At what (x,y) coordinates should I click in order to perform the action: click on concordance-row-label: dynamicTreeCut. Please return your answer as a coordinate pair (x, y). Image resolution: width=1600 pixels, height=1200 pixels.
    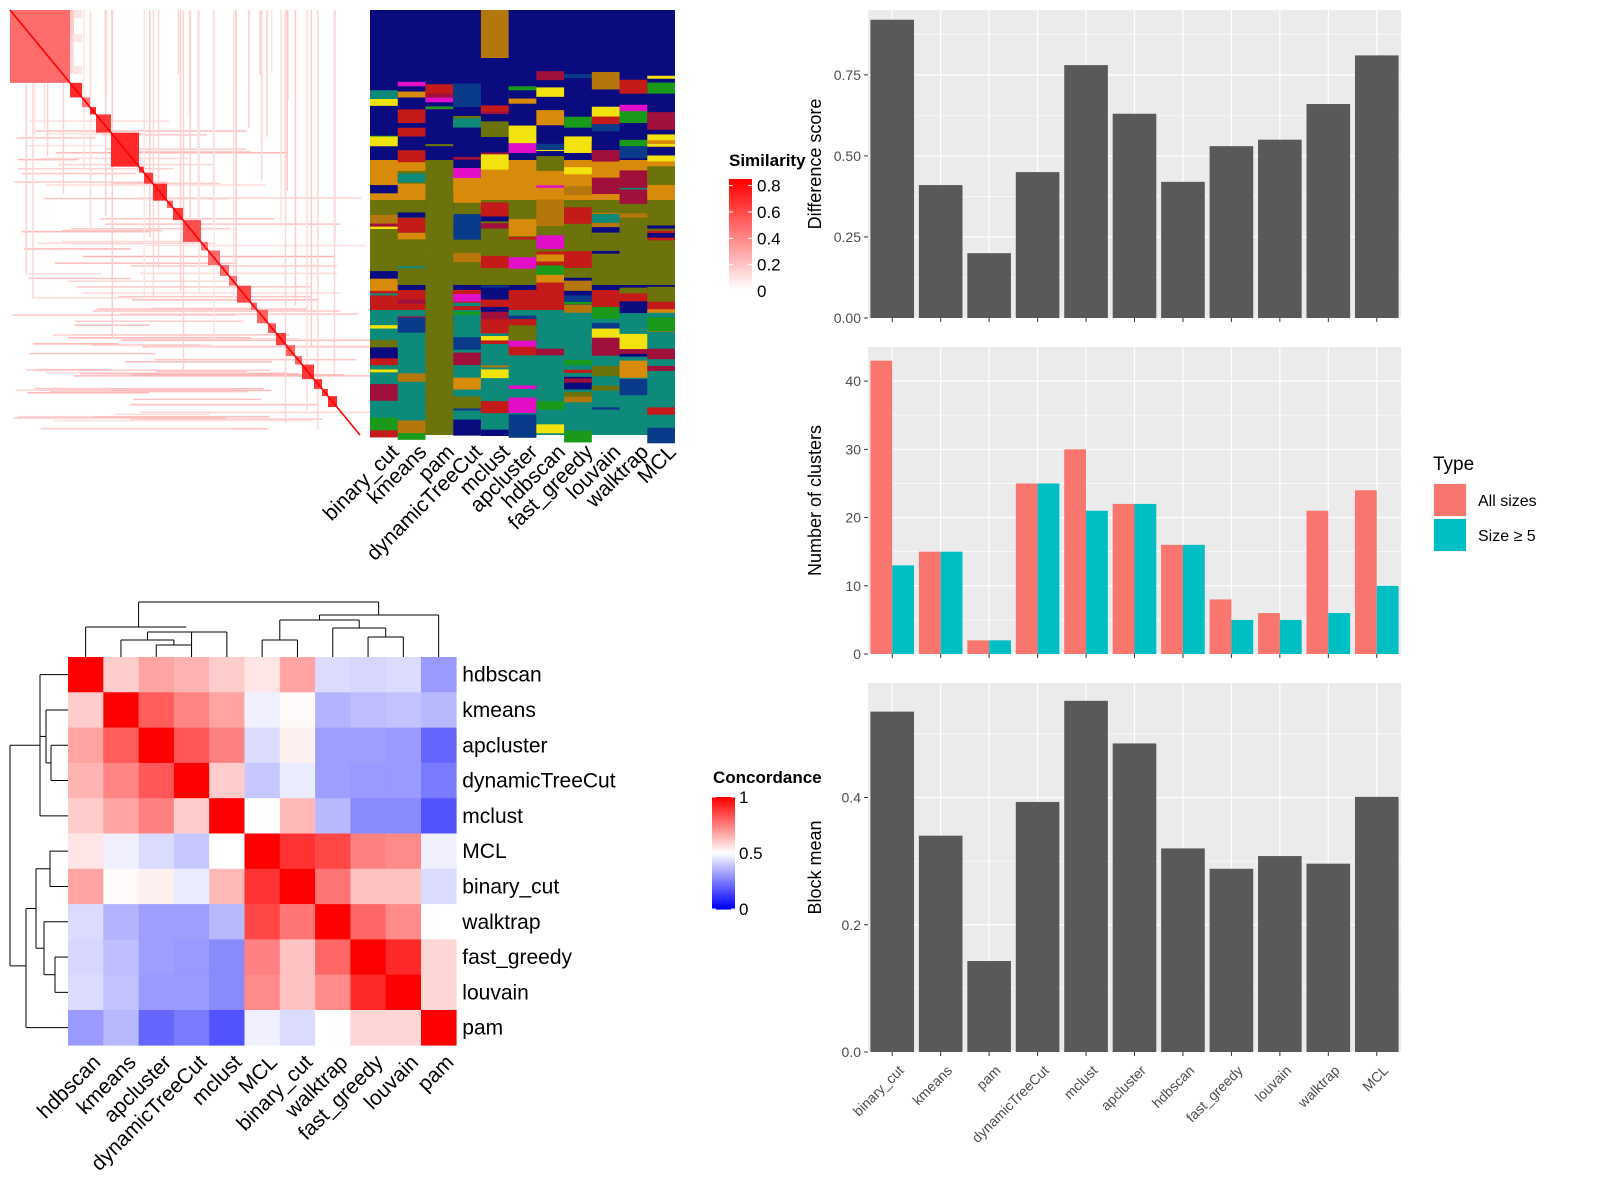
    Looking at the image, I should click on (538, 781).